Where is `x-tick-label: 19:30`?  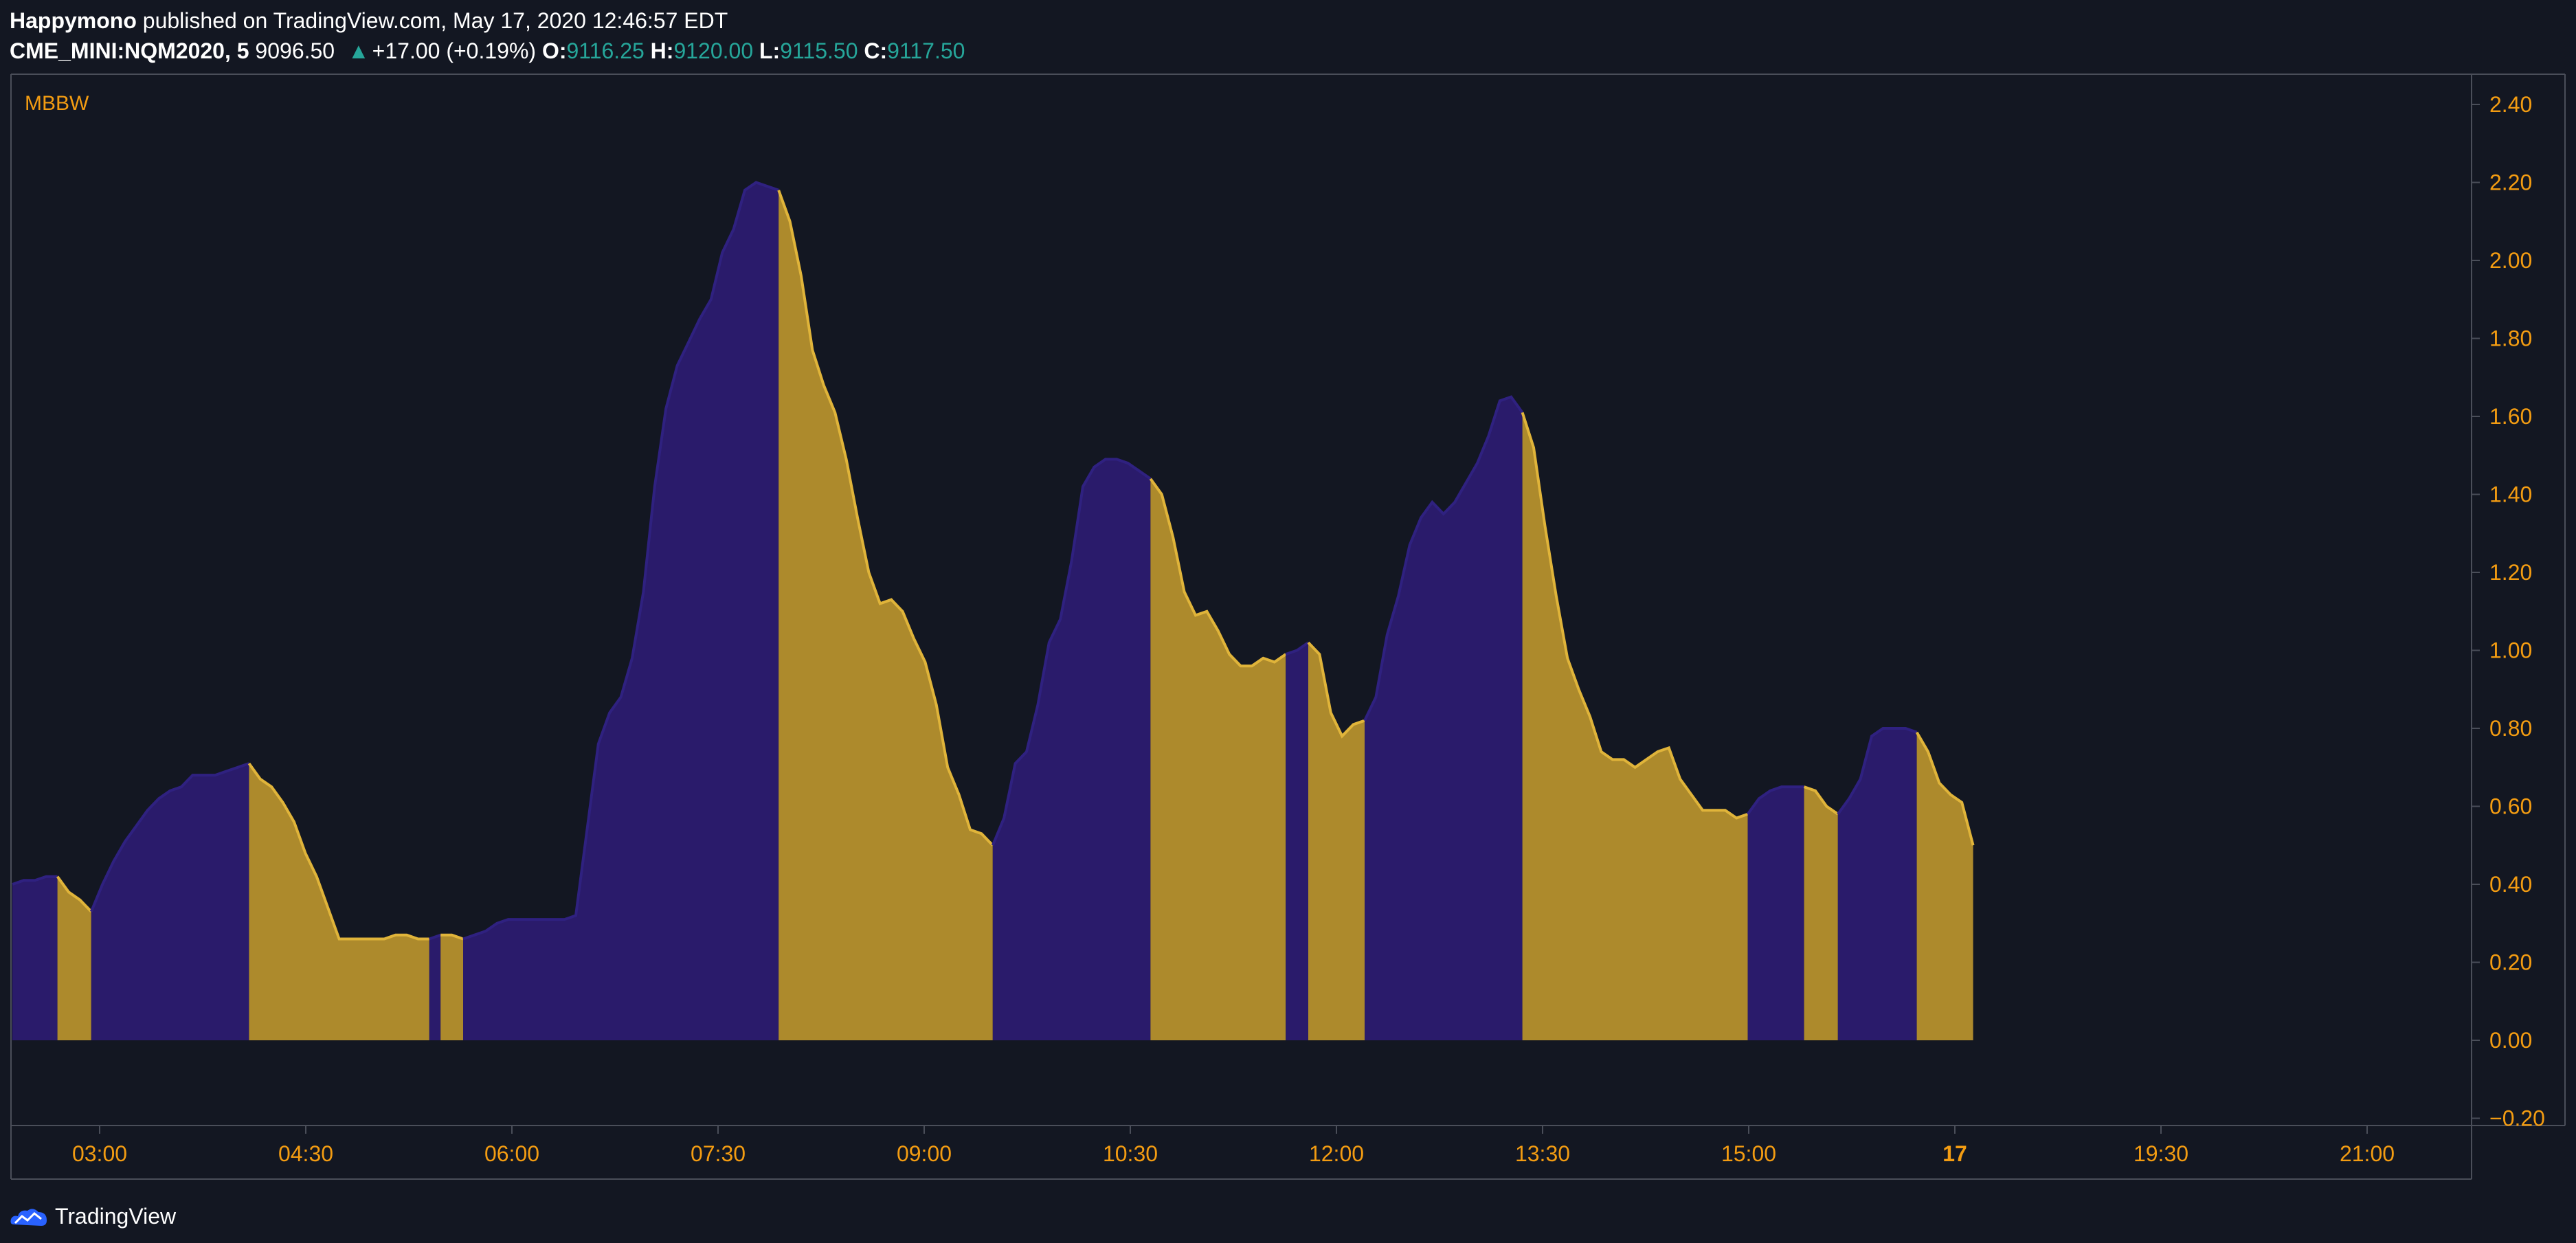 x-tick-label: 19:30 is located at coordinates (2160, 1153).